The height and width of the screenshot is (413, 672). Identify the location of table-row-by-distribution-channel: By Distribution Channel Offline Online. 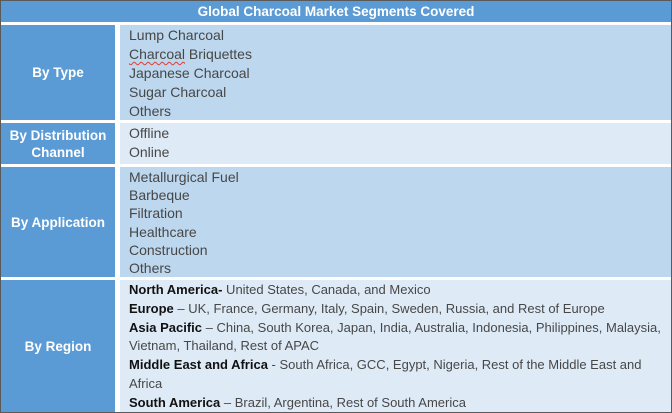
(336, 143).